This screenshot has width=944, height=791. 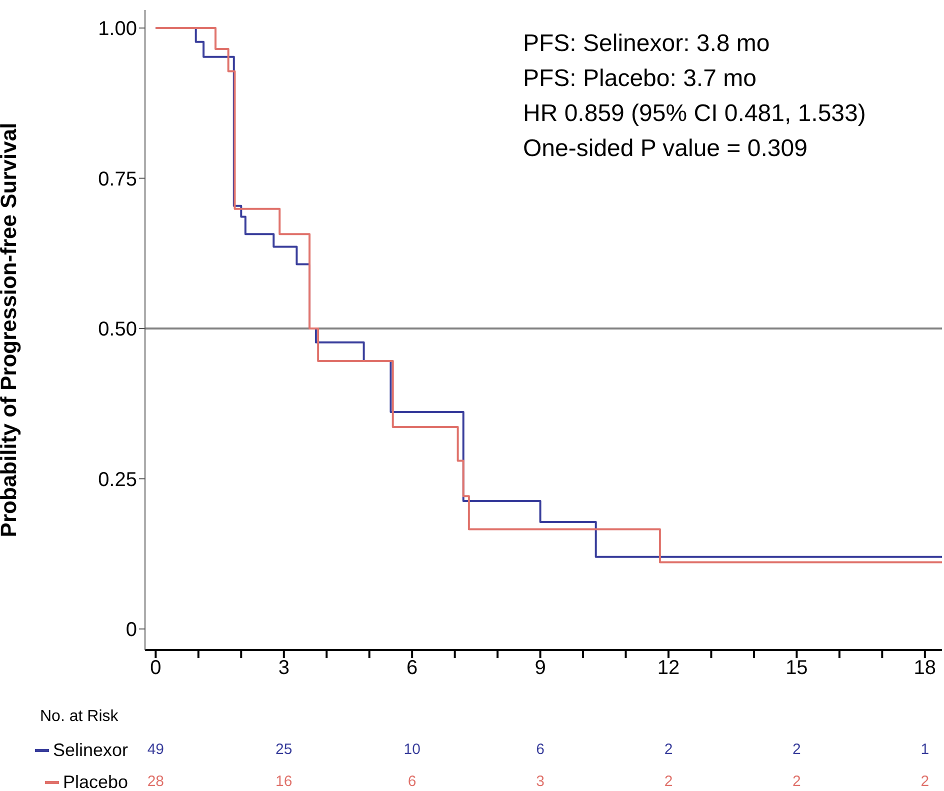 I want to click on text: No. at Risk, so click(x=79, y=717).